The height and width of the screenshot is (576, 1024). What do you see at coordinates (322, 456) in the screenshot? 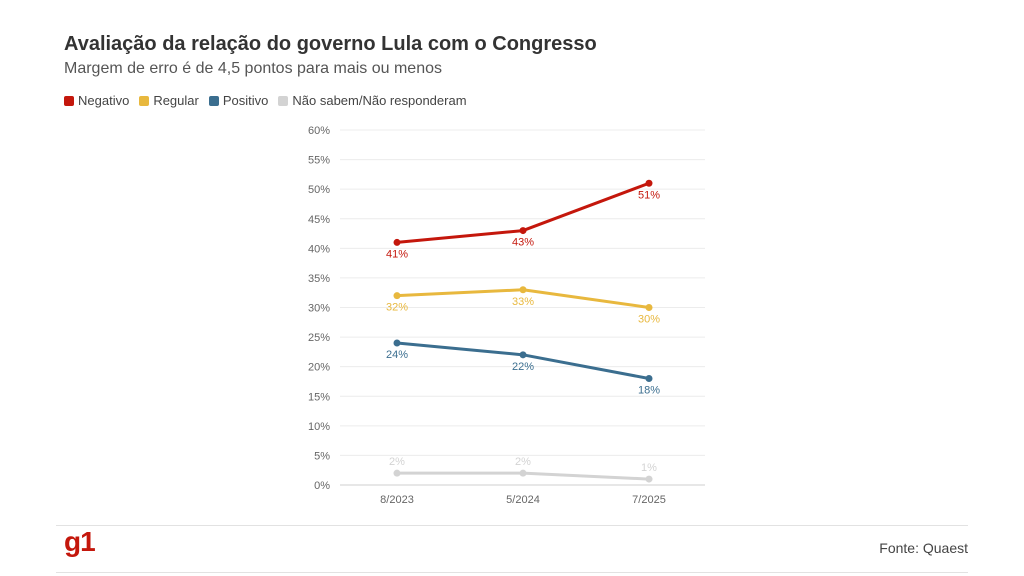
I see `y-tick-label: 5%` at bounding box center [322, 456].